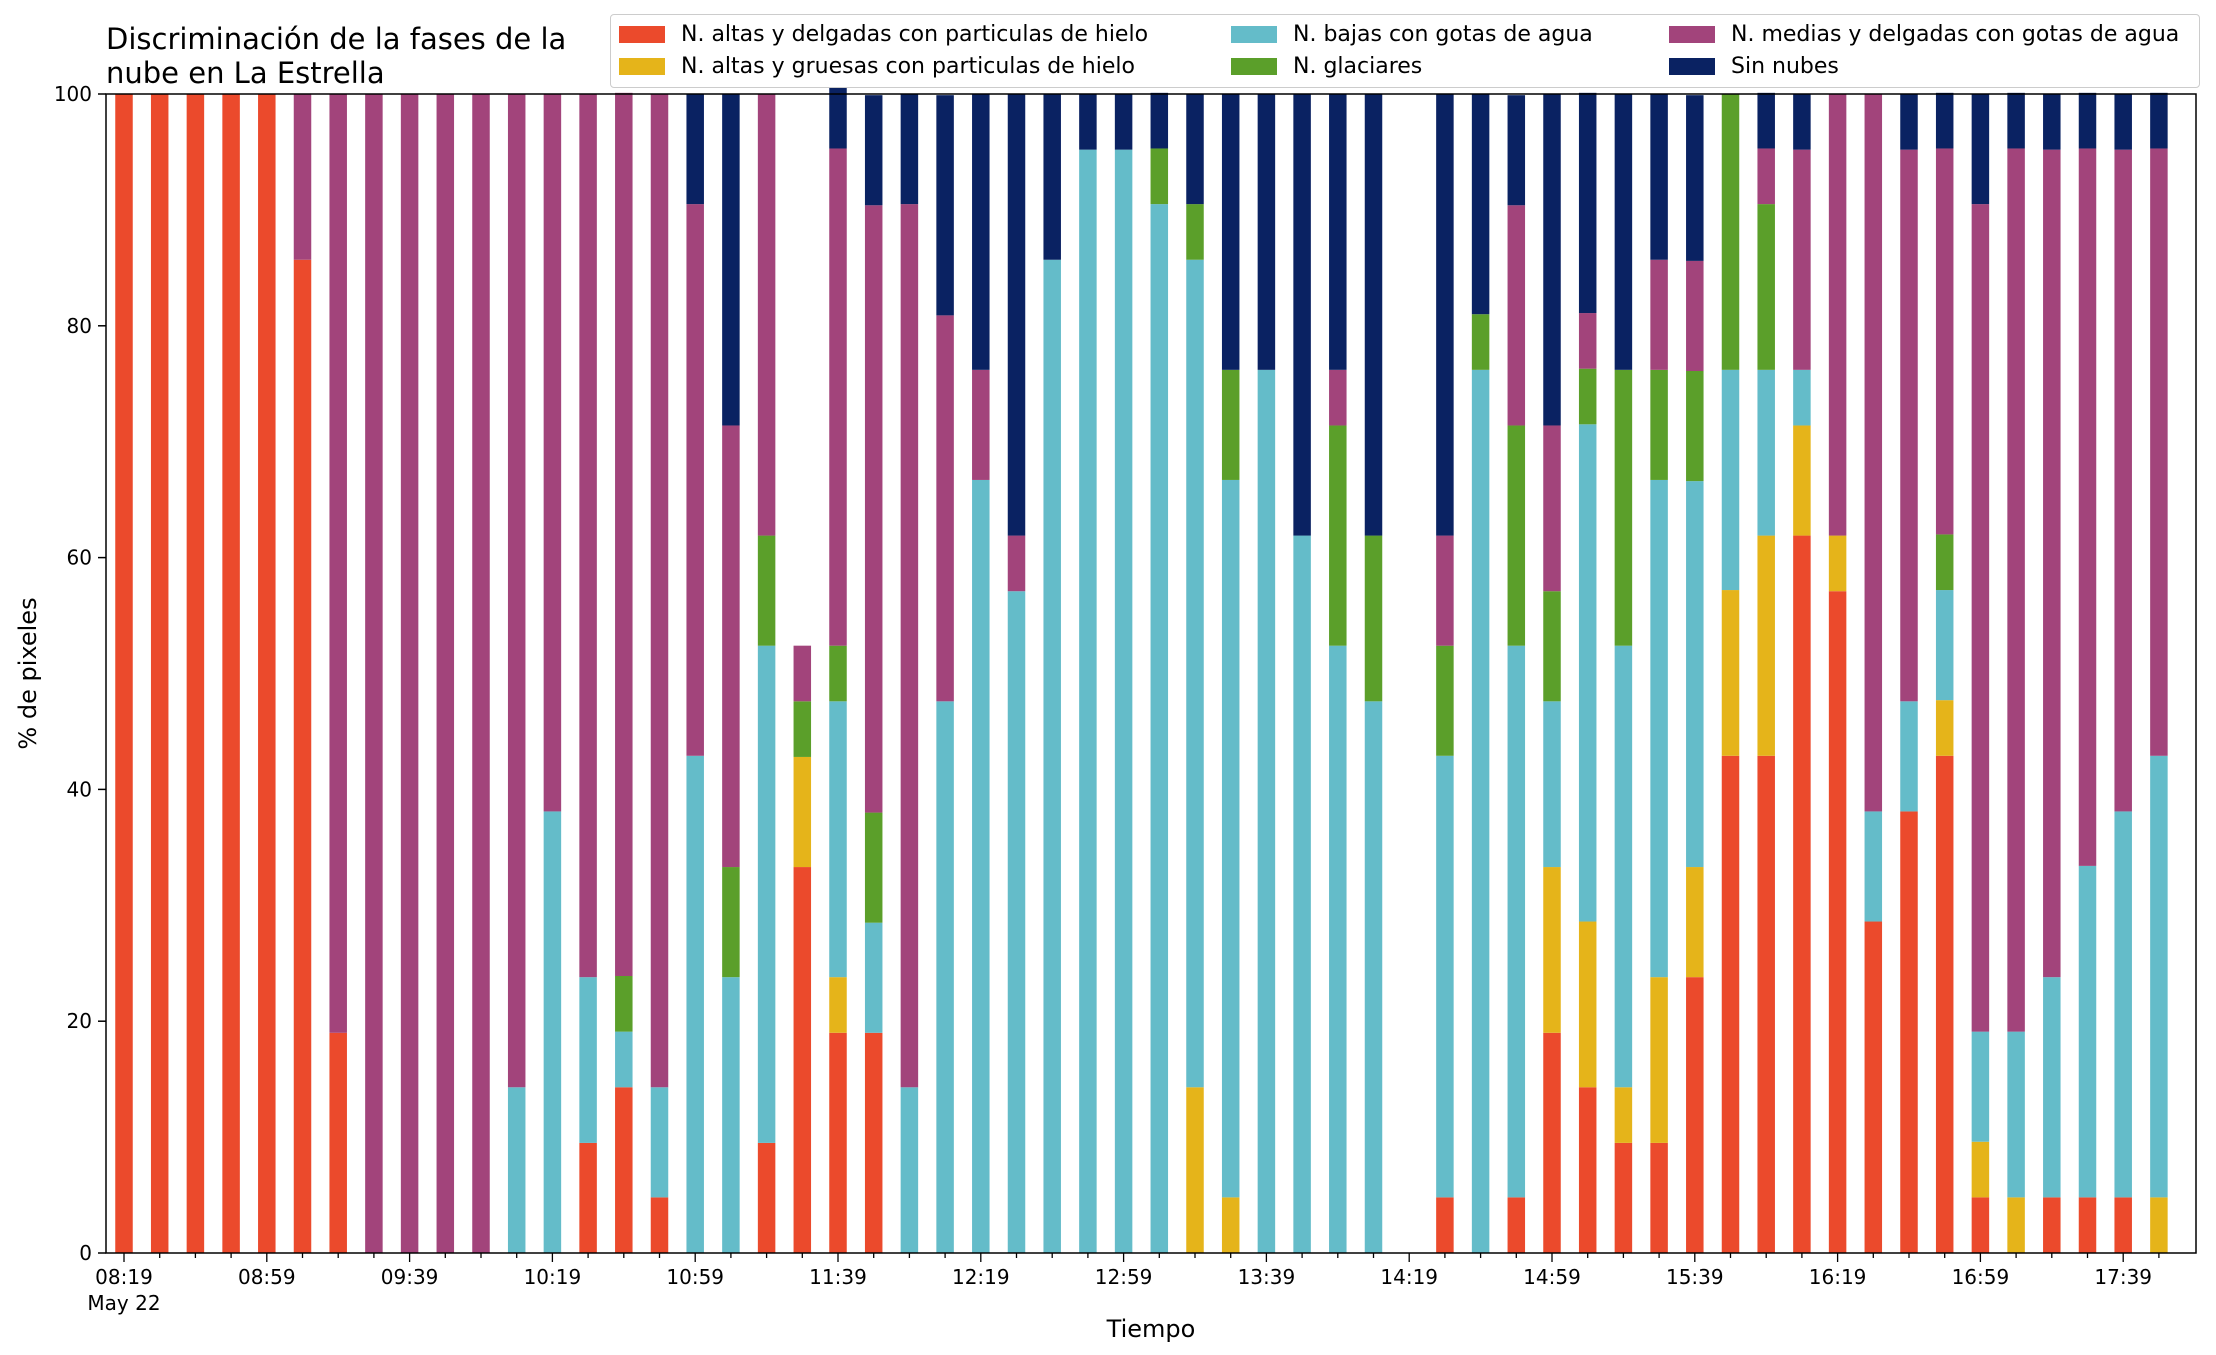 The height and width of the screenshot is (1355, 2216). I want to click on x-tick-label-0: 08:19, so click(124, 1277).